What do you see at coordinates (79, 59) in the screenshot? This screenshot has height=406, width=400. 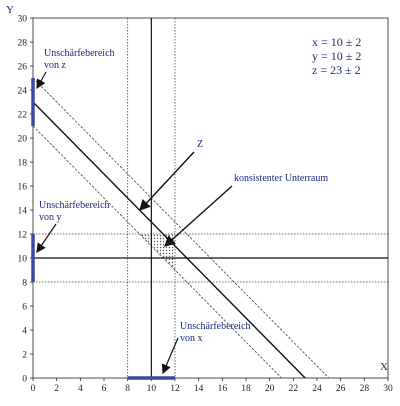 I see `annotation-z-range: Unschärfebereich von z` at bounding box center [79, 59].